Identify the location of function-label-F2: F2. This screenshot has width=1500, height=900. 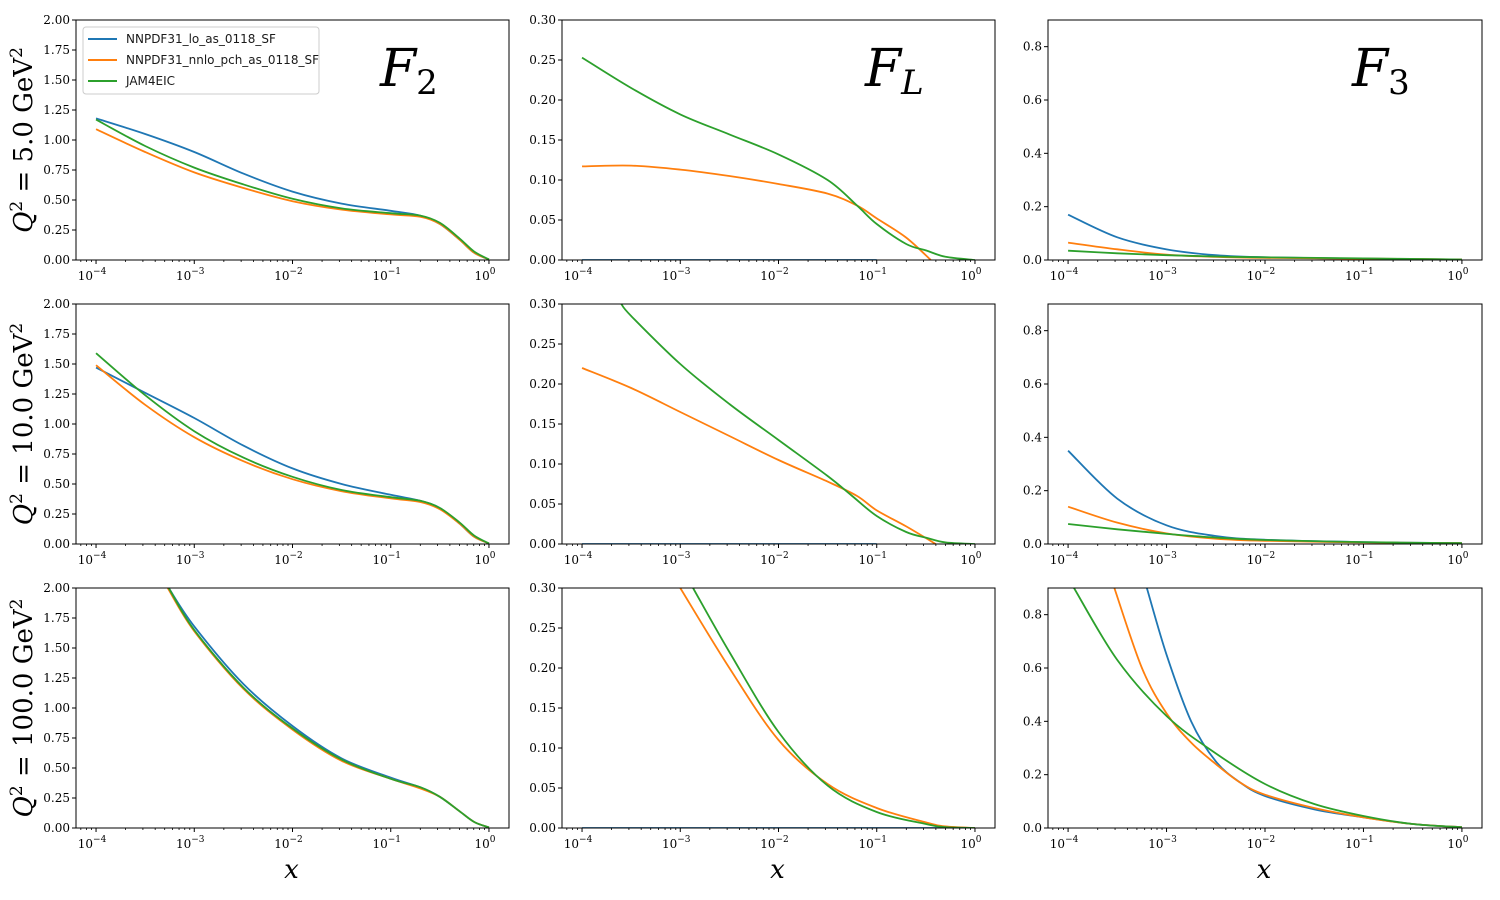
(408, 71).